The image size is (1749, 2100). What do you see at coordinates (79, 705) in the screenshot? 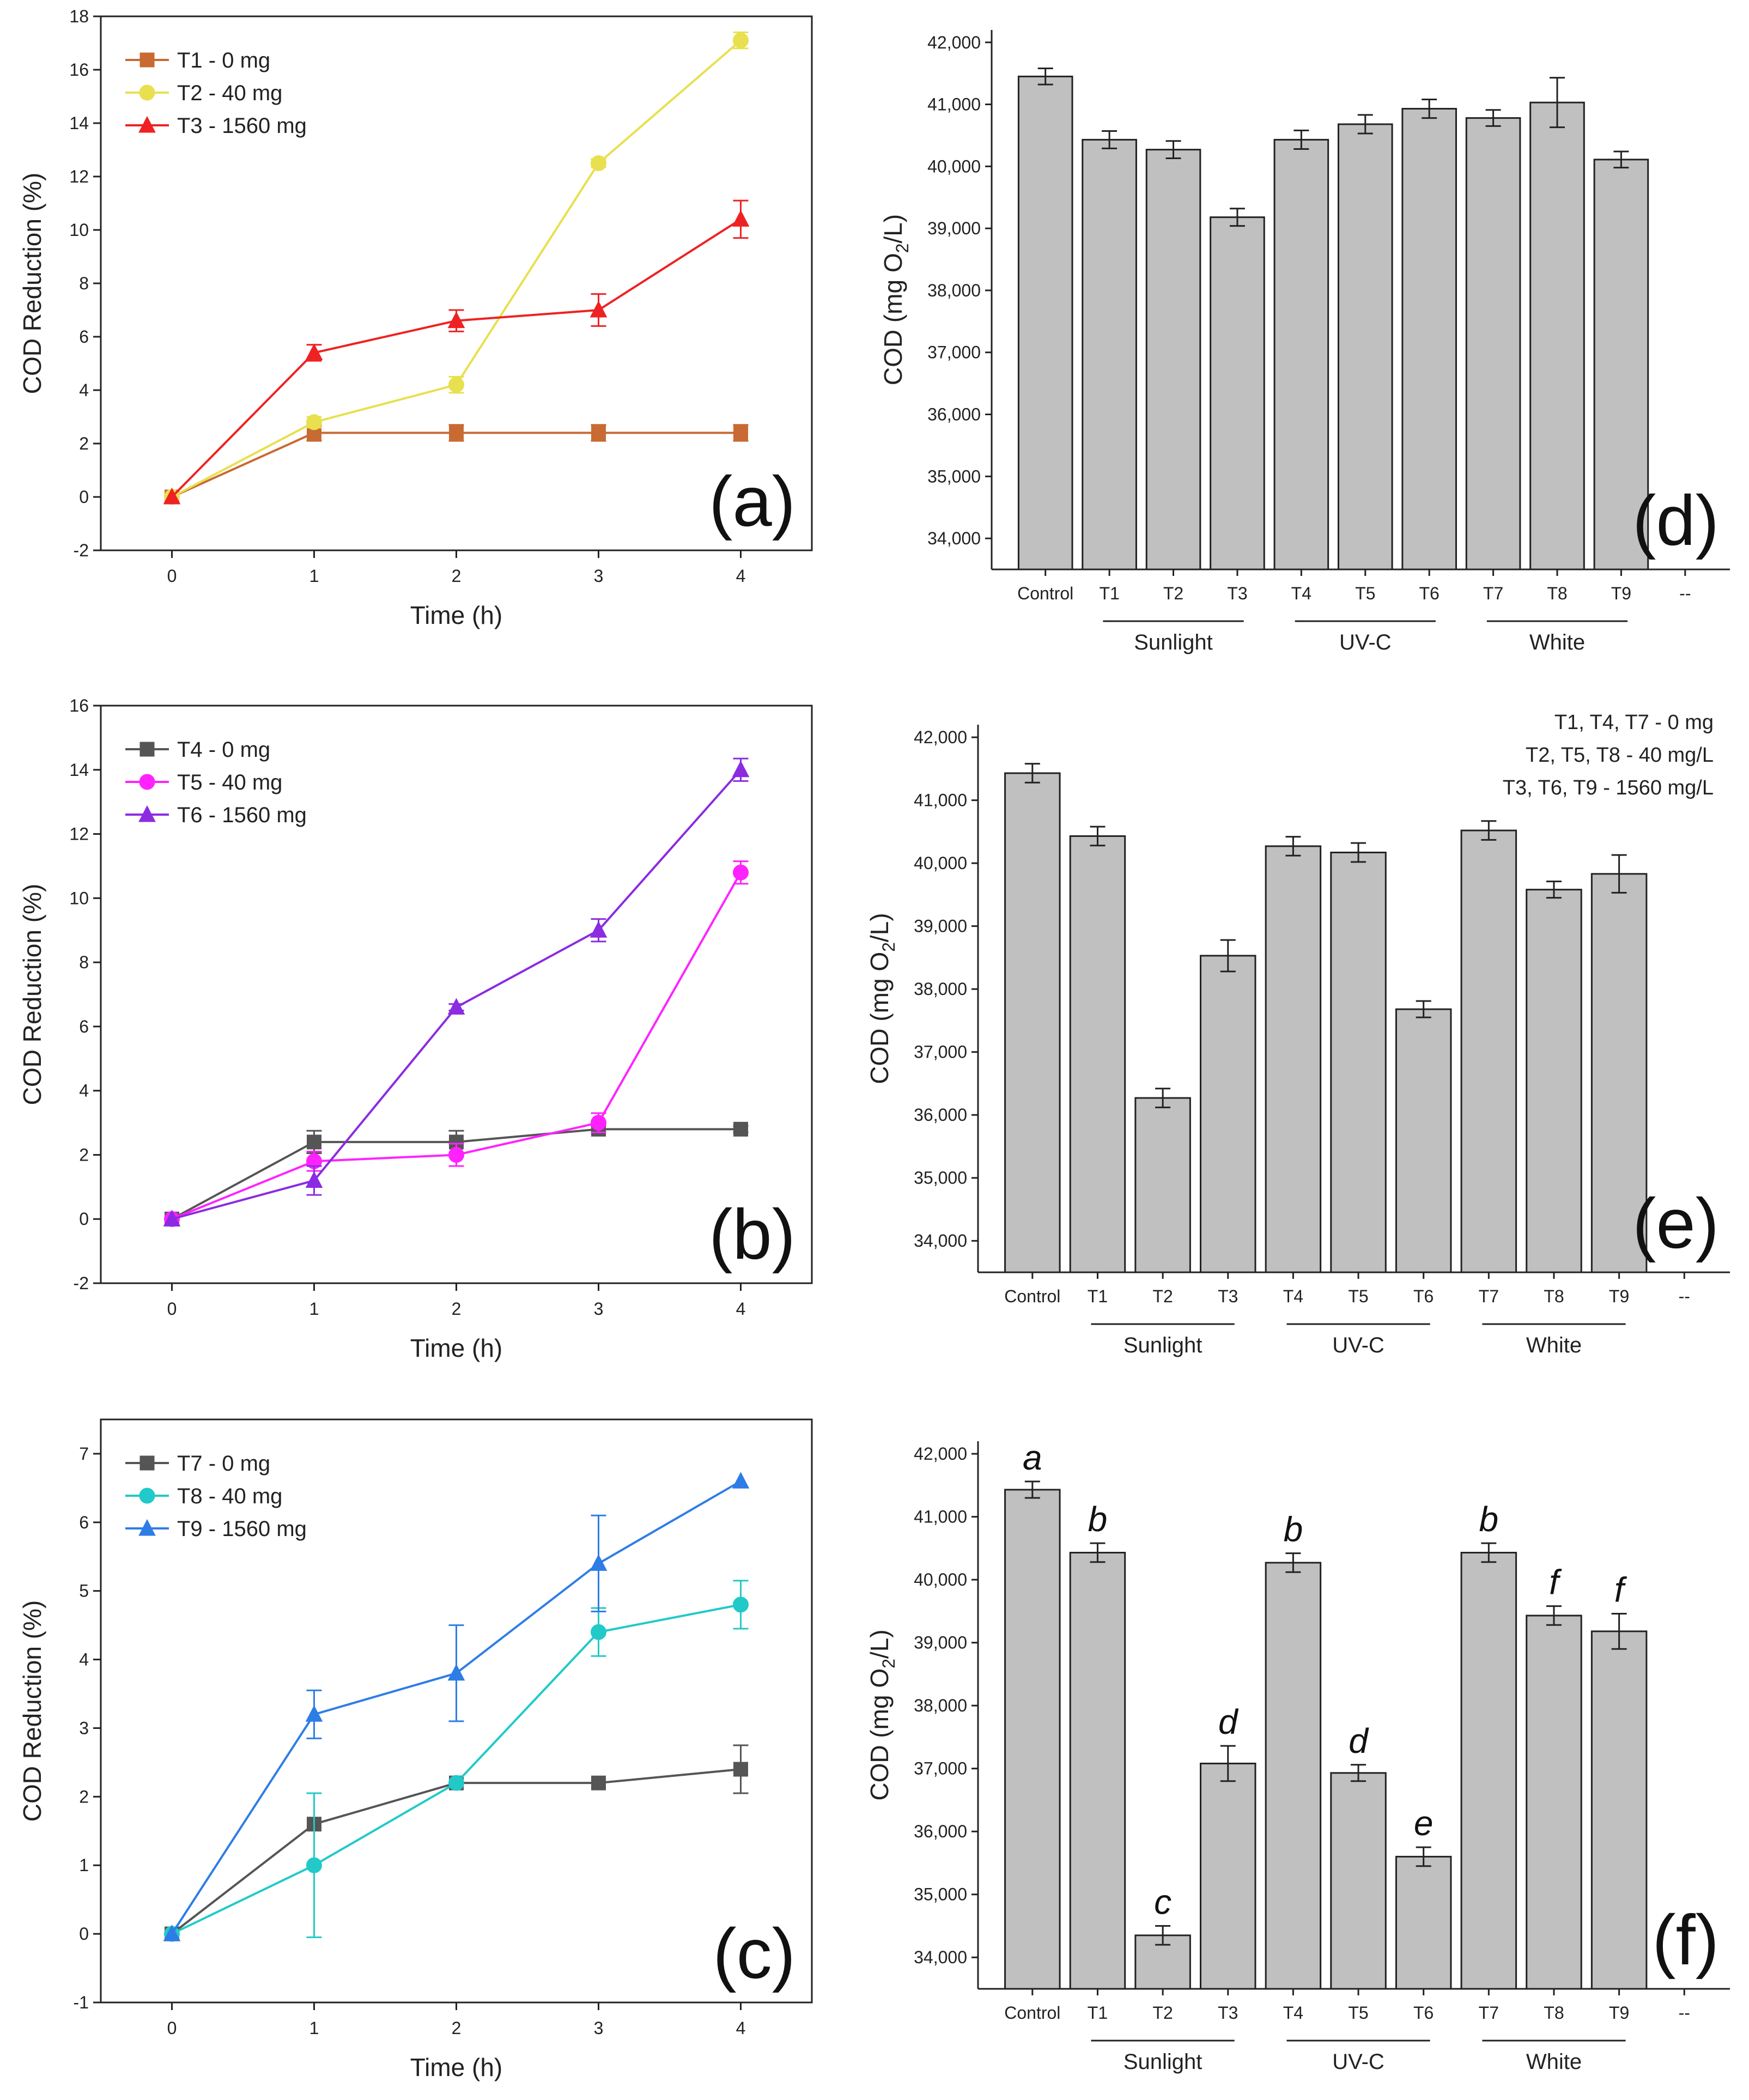
I see `y-tick-label: 16` at bounding box center [79, 705].